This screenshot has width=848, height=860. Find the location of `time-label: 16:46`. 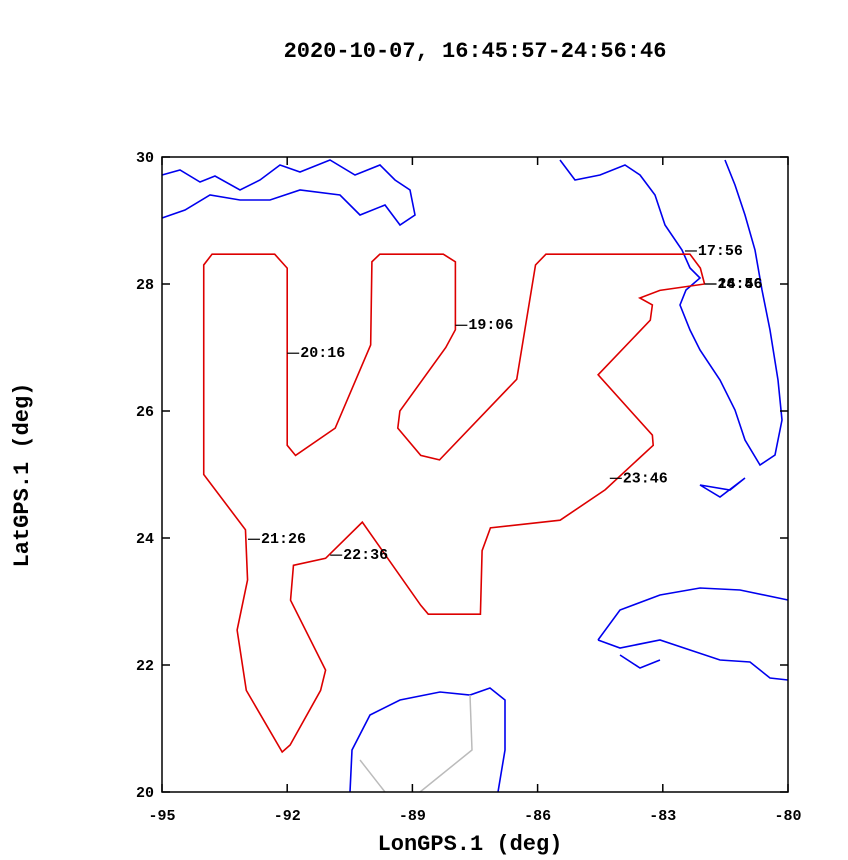

time-label: 16:46 is located at coordinates (740, 284).